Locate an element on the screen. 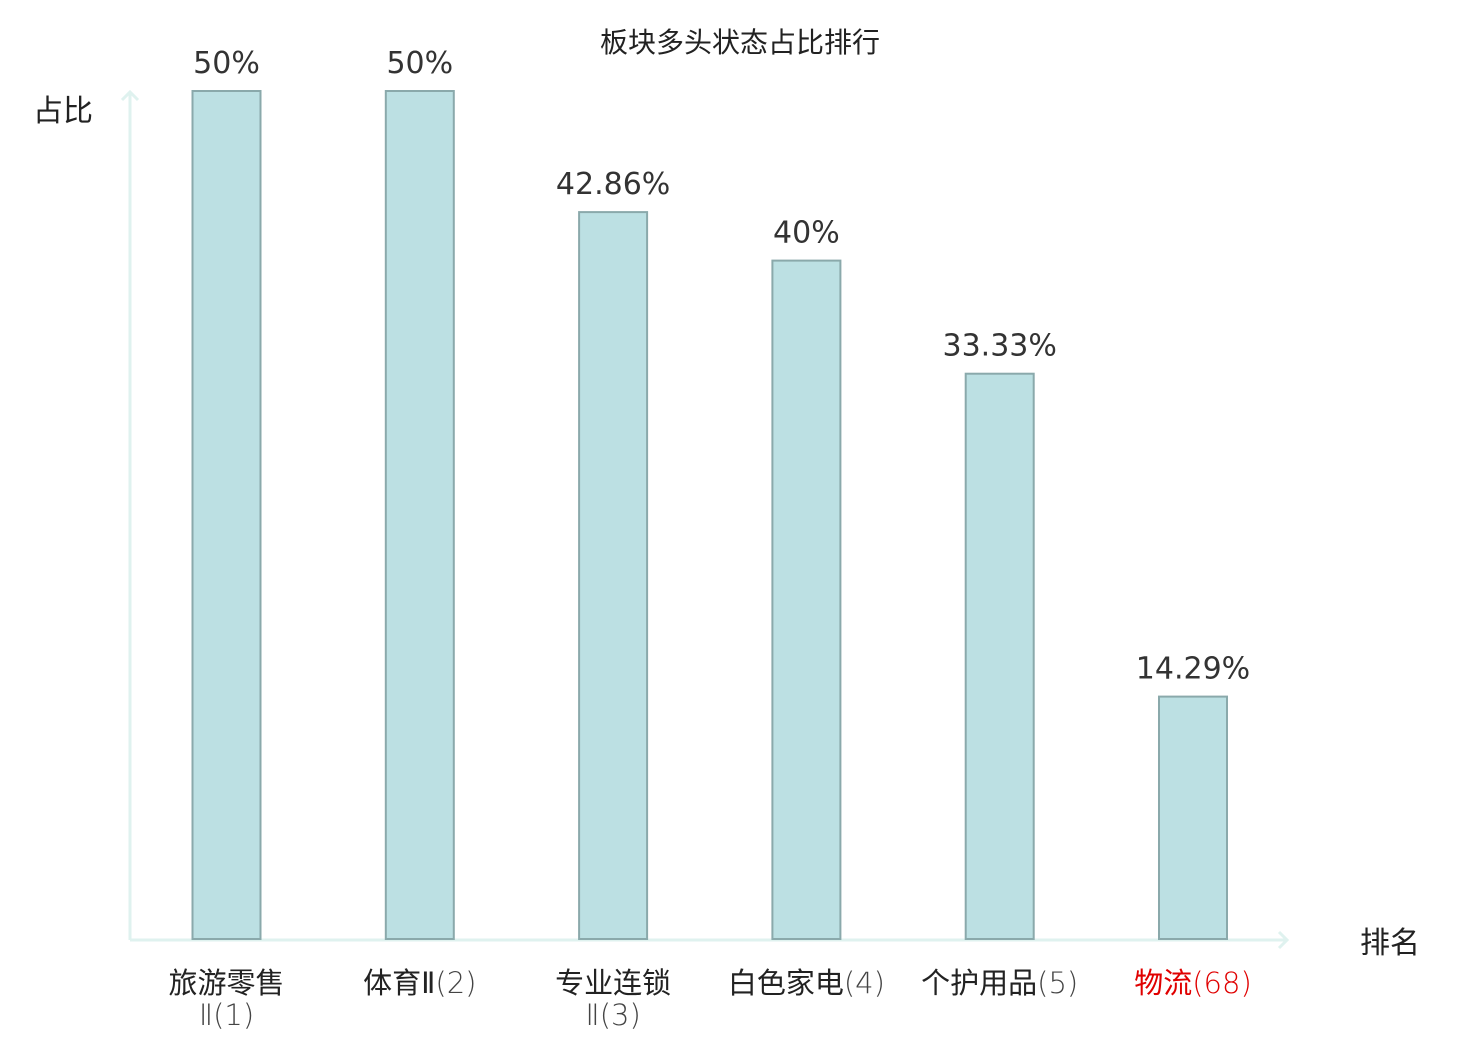 The width and height of the screenshot is (1480, 1040). x-tick-label: 体育Ⅱ(2) is located at coordinates (419, 983).